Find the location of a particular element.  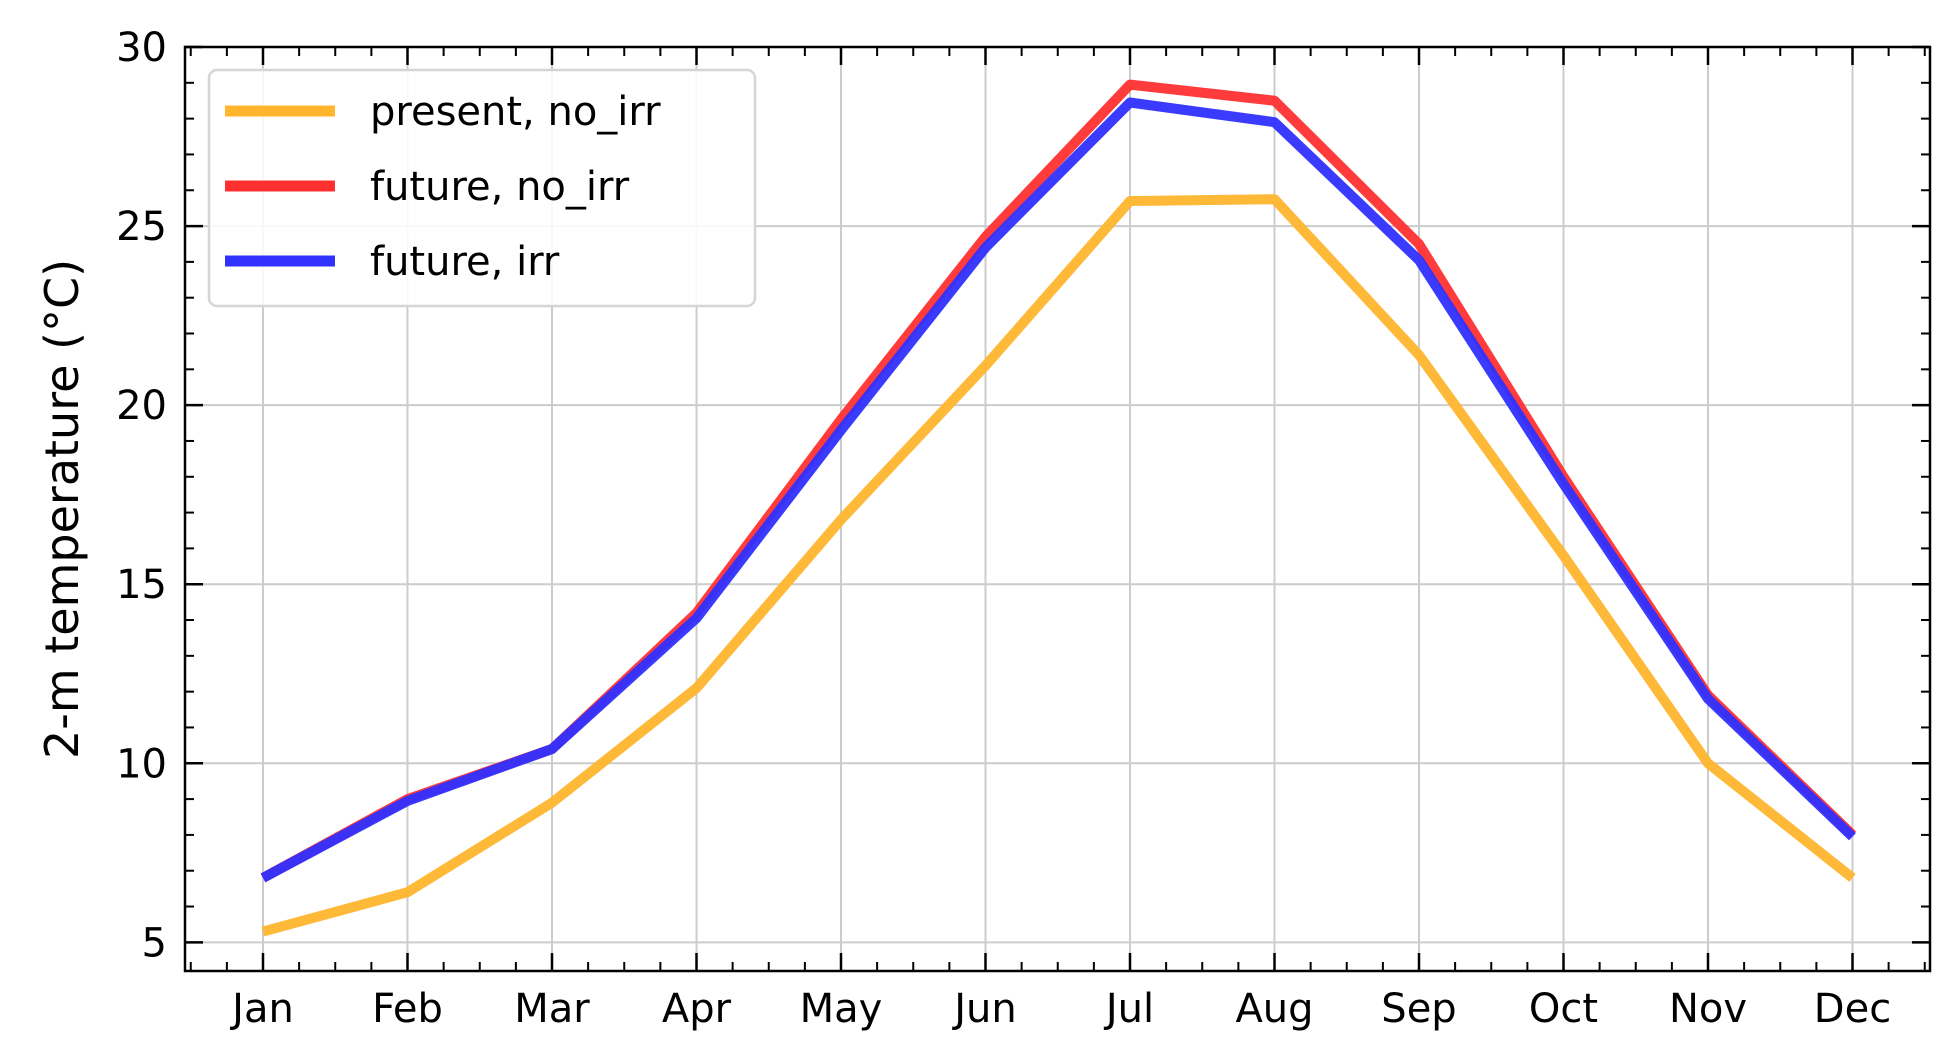

x-tick-label: Sep is located at coordinates (1418, 1009).